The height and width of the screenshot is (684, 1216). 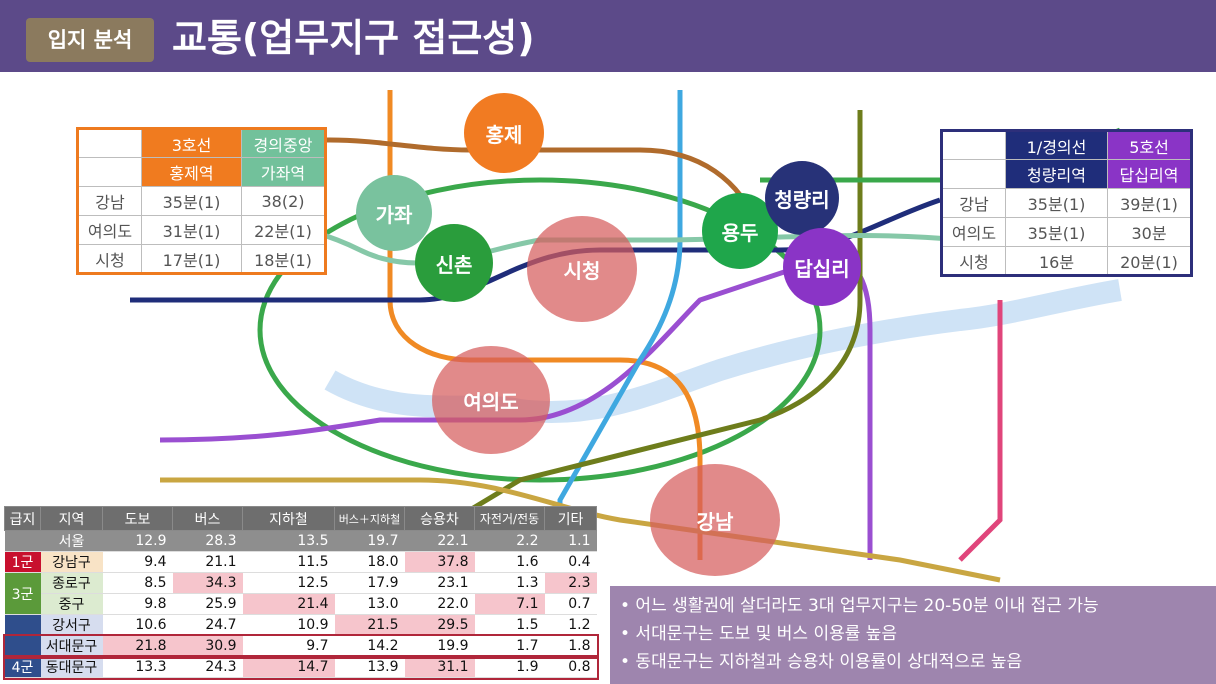 What do you see at coordinates (439, 541) in the screenshot?
I see `value-cell: 22.1` at bounding box center [439, 541].